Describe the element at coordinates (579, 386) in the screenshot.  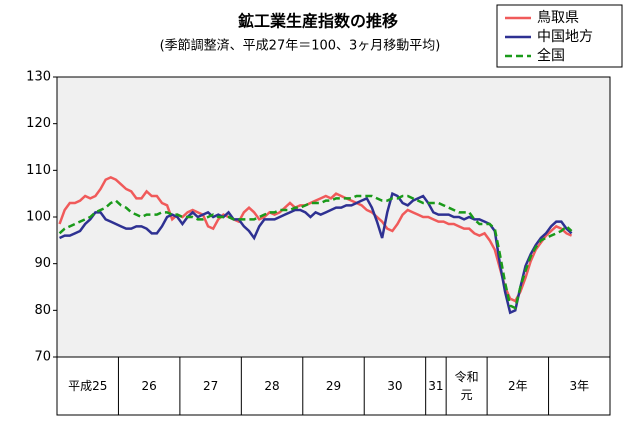
I see `x-group-label: 3年` at that location.